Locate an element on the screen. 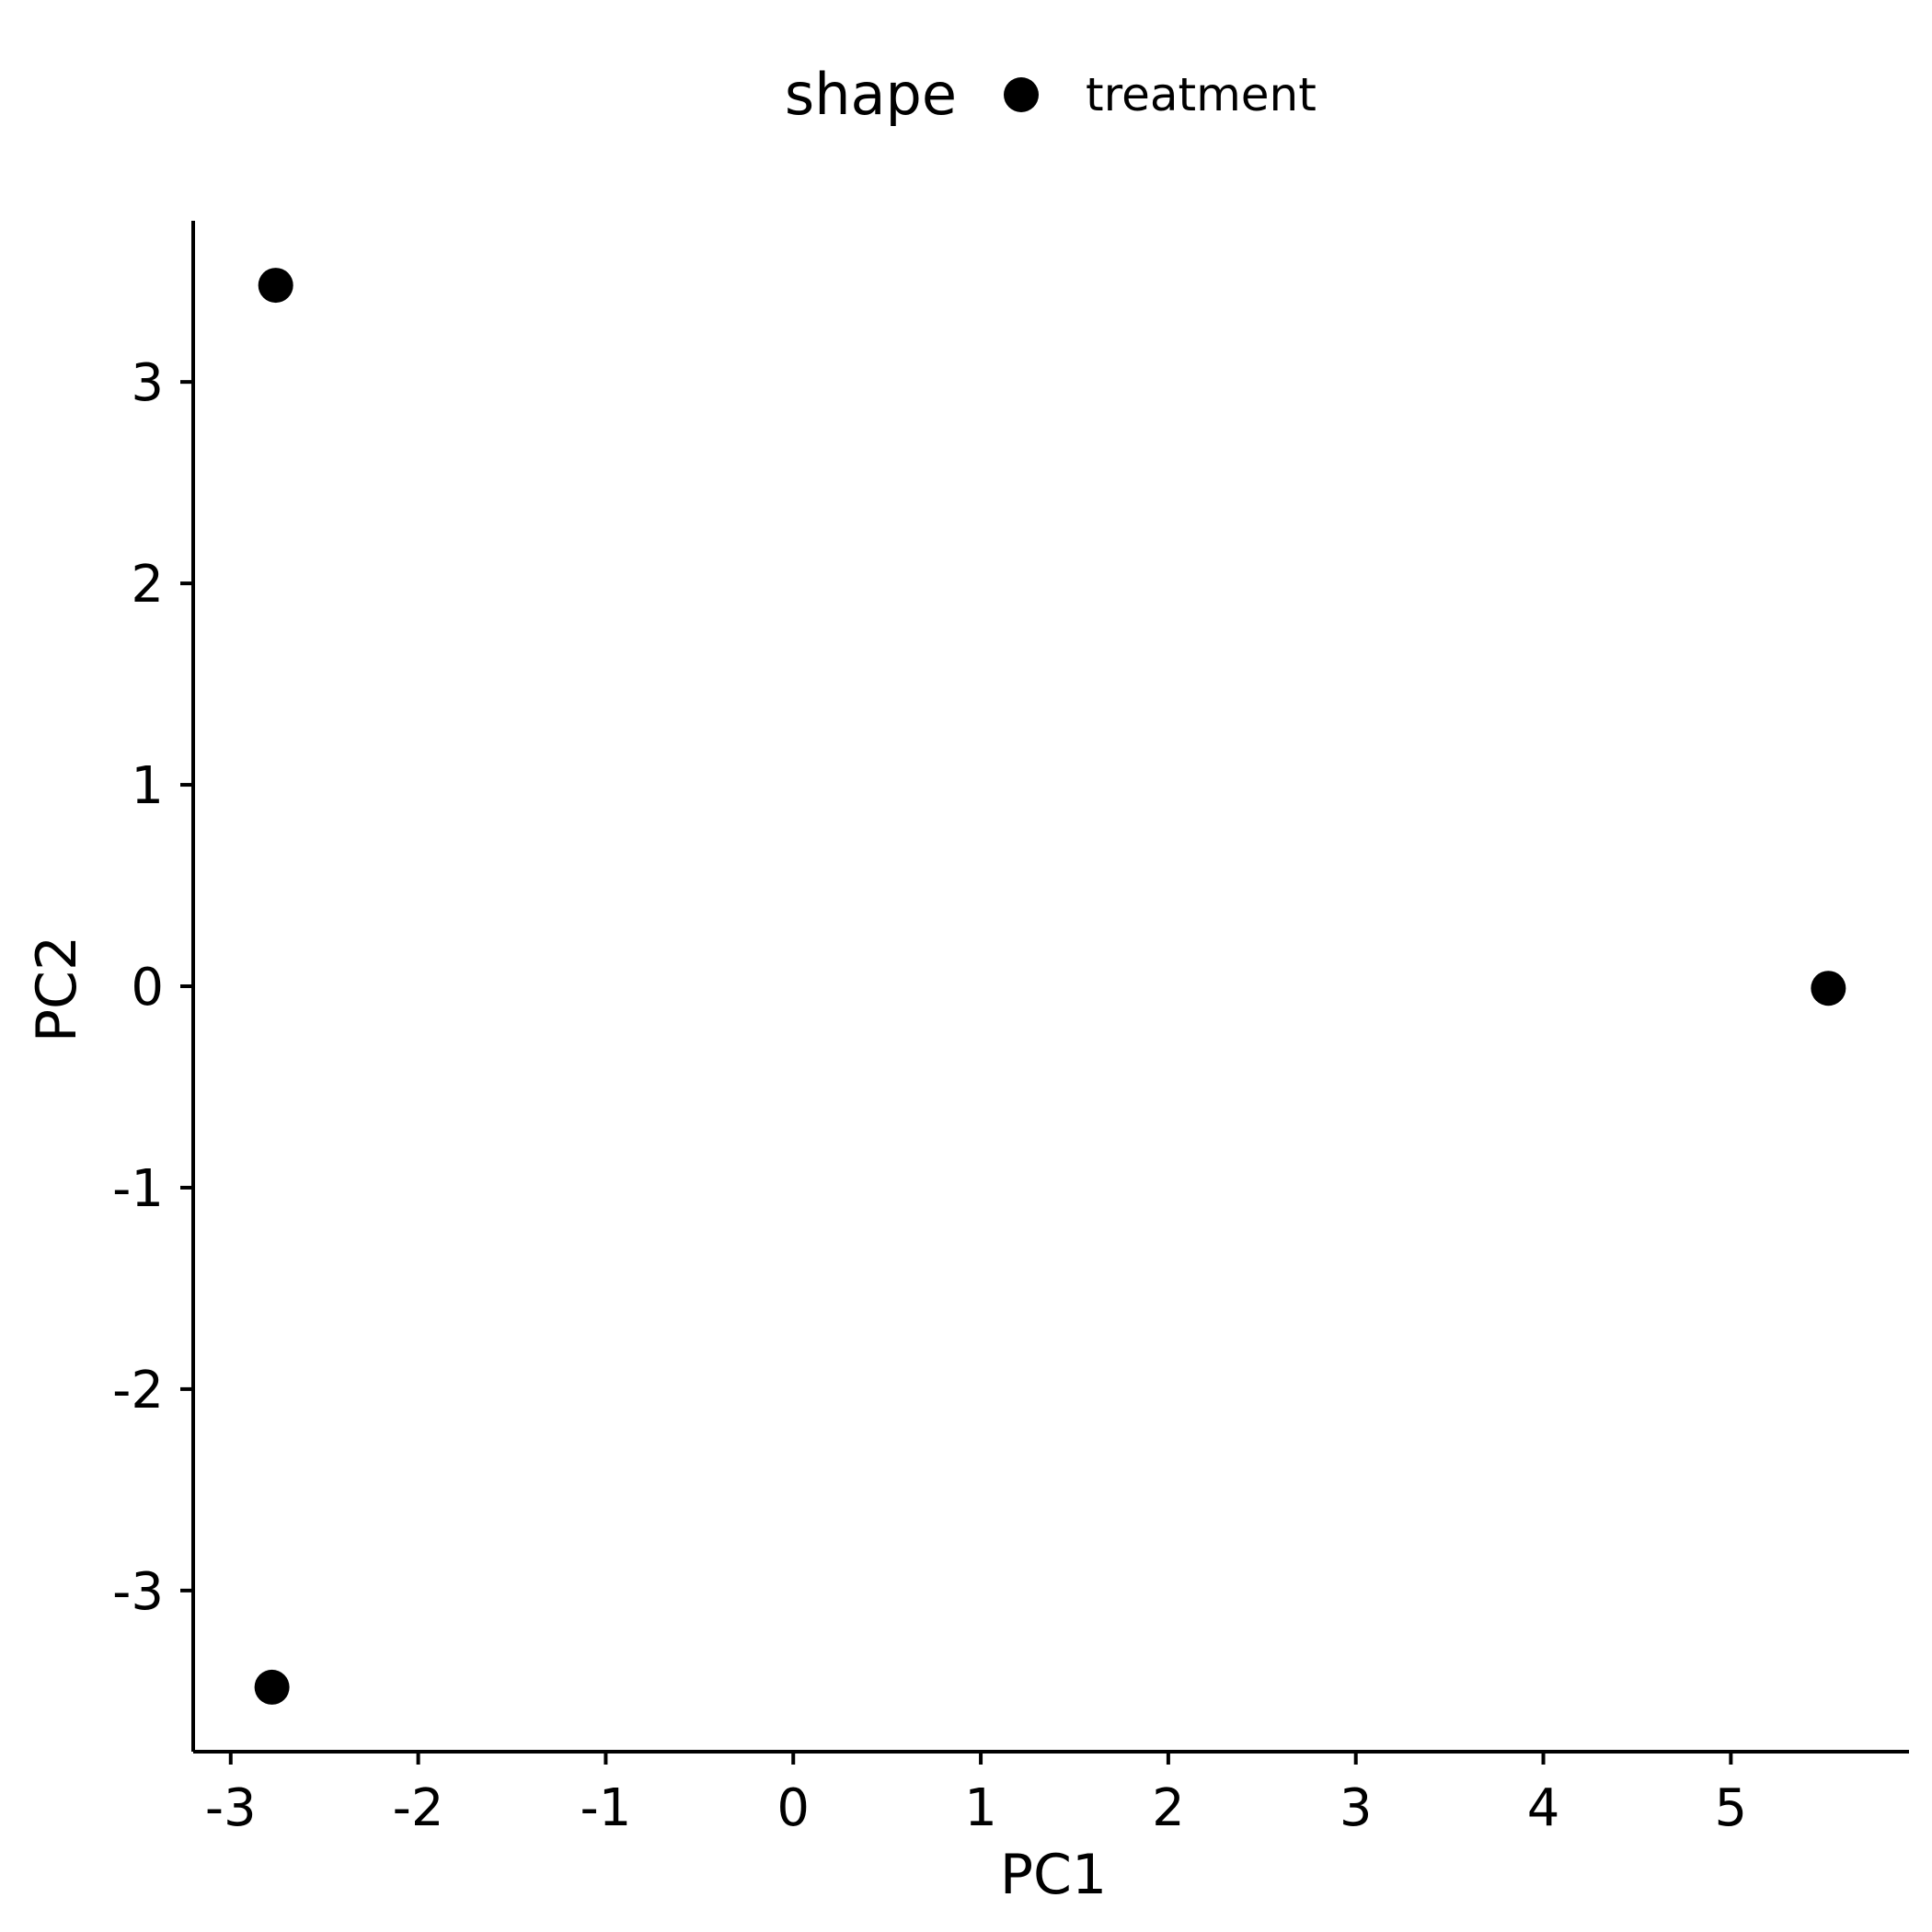  y-tick-label: -2 is located at coordinates (138, 1390).